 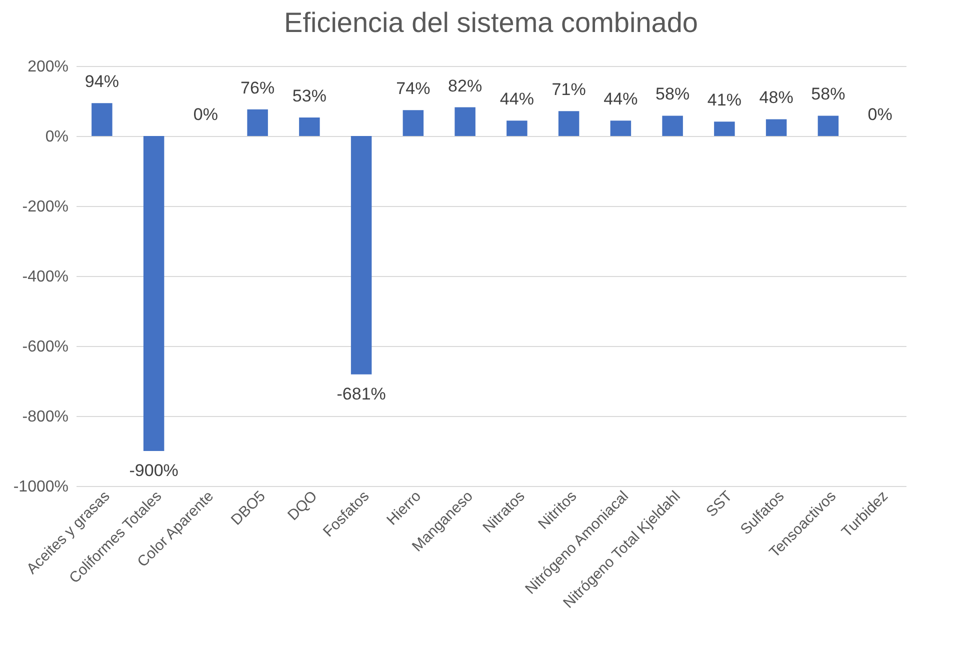 What do you see at coordinates (153, 470) in the screenshot?
I see `data-label: -900%` at bounding box center [153, 470].